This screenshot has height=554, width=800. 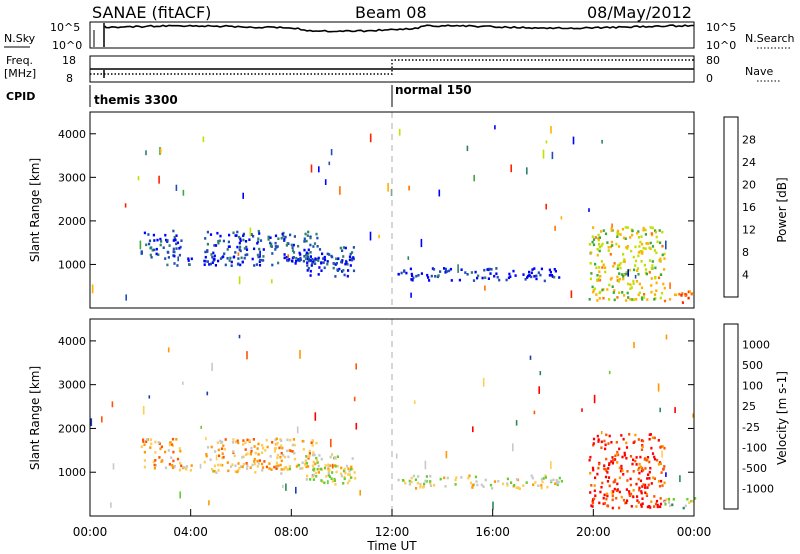 I want to click on velocity-ylabel: Slant Range [km], so click(x=35, y=418).